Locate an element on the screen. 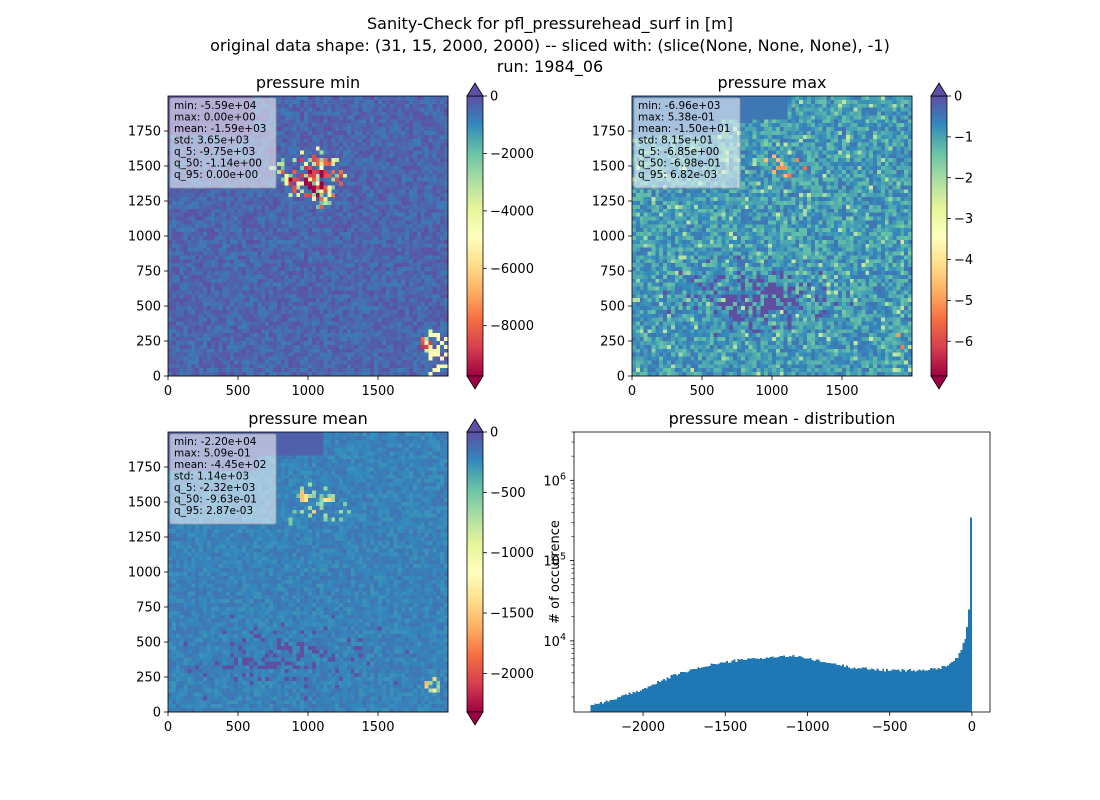 Image resolution: width=1100 pixels, height=800 pixels. x-tick-label: 0 is located at coordinates (972, 727).